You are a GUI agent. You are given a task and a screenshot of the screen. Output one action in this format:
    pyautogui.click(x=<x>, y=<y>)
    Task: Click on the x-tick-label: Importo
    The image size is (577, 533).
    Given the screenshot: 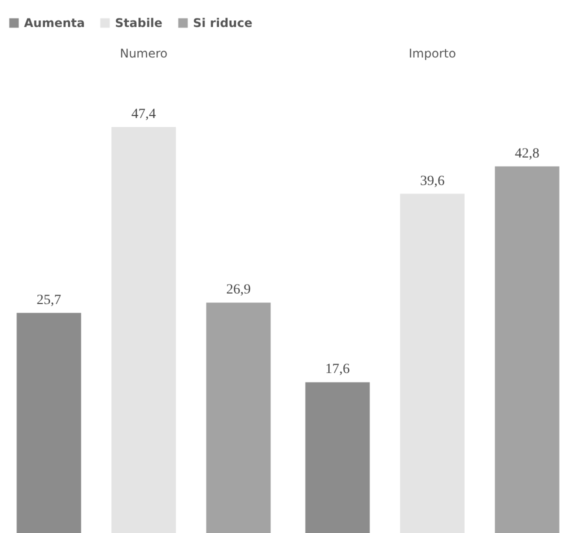 What is the action you would take?
    pyautogui.click(x=432, y=53)
    